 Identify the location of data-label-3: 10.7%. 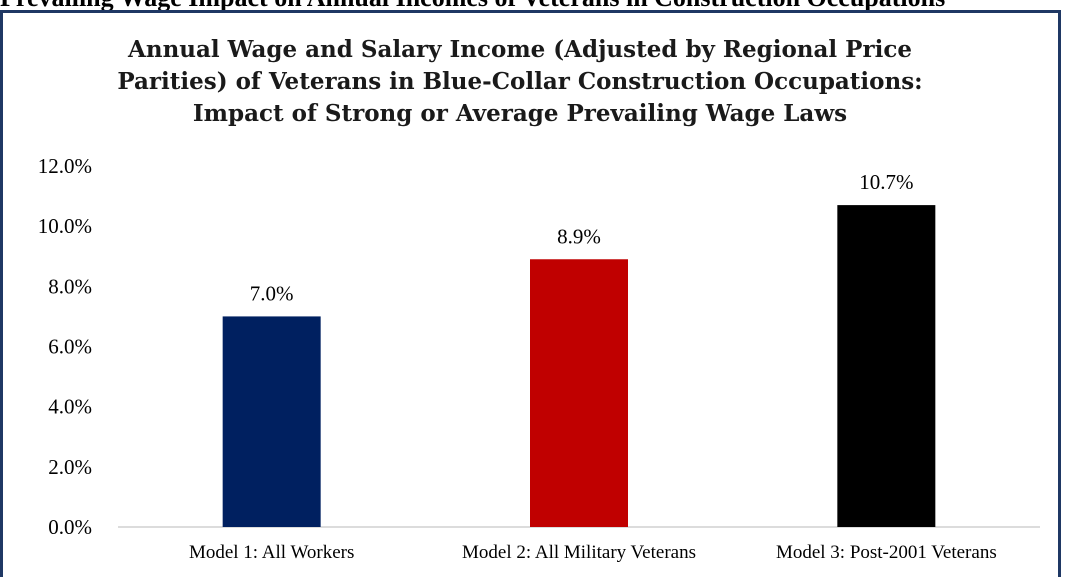
(886, 182).